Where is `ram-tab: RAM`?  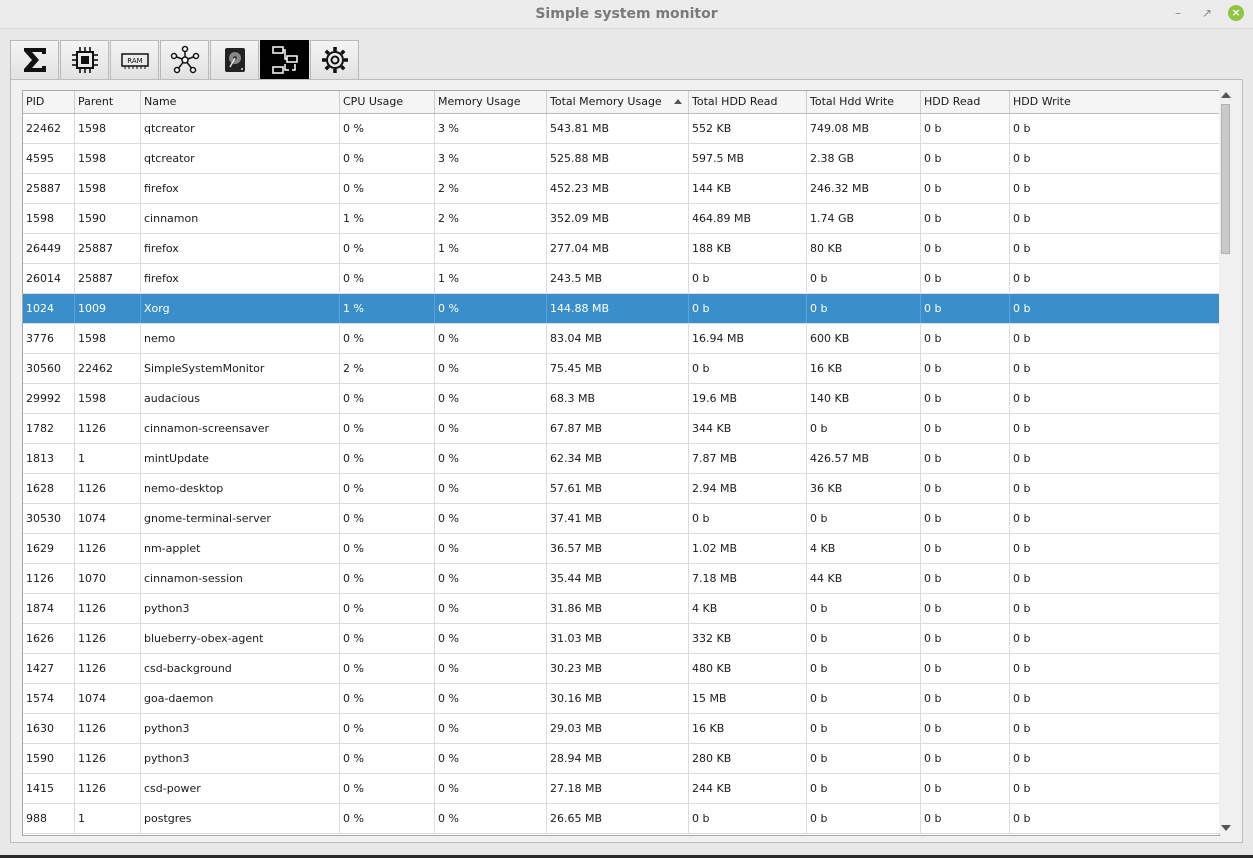
ram-tab: RAM is located at coordinates (134, 59).